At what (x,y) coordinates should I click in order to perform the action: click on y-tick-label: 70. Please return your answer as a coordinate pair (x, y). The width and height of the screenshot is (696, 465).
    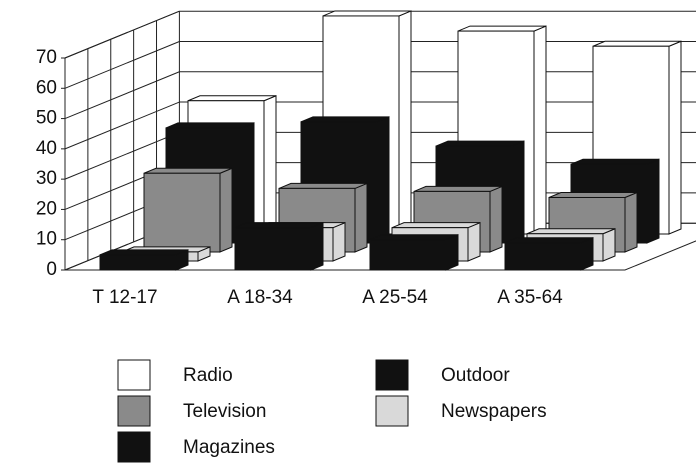
    Looking at the image, I should click on (46, 57).